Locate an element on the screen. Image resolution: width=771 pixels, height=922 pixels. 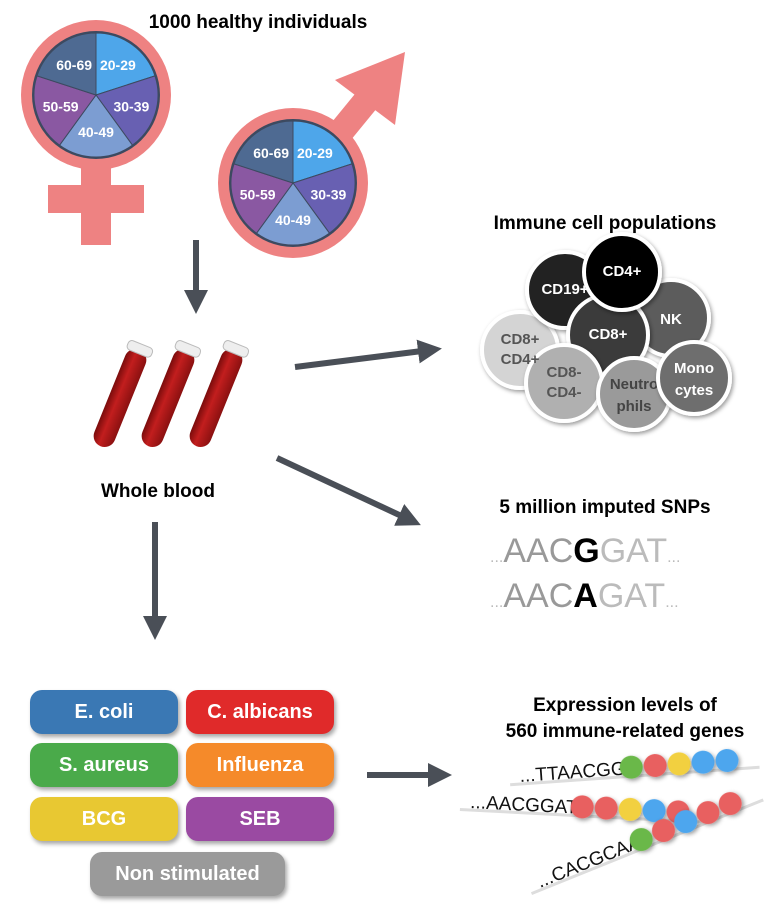
stimulus-influenza: Influenza is located at coordinates (260, 765).